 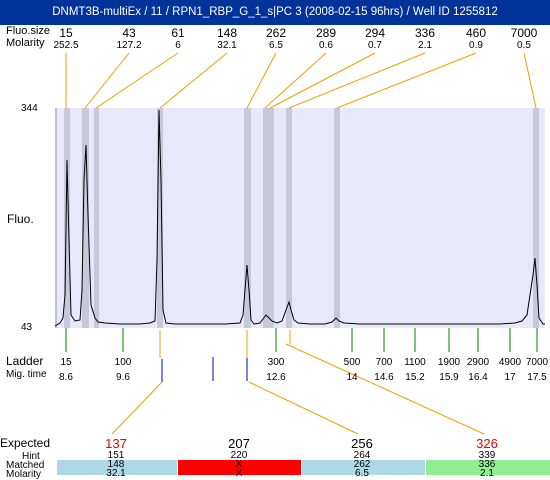 What do you see at coordinates (375, 33) in the screenshot?
I see `peak-size-label: 294` at bounding box center [375, 33].